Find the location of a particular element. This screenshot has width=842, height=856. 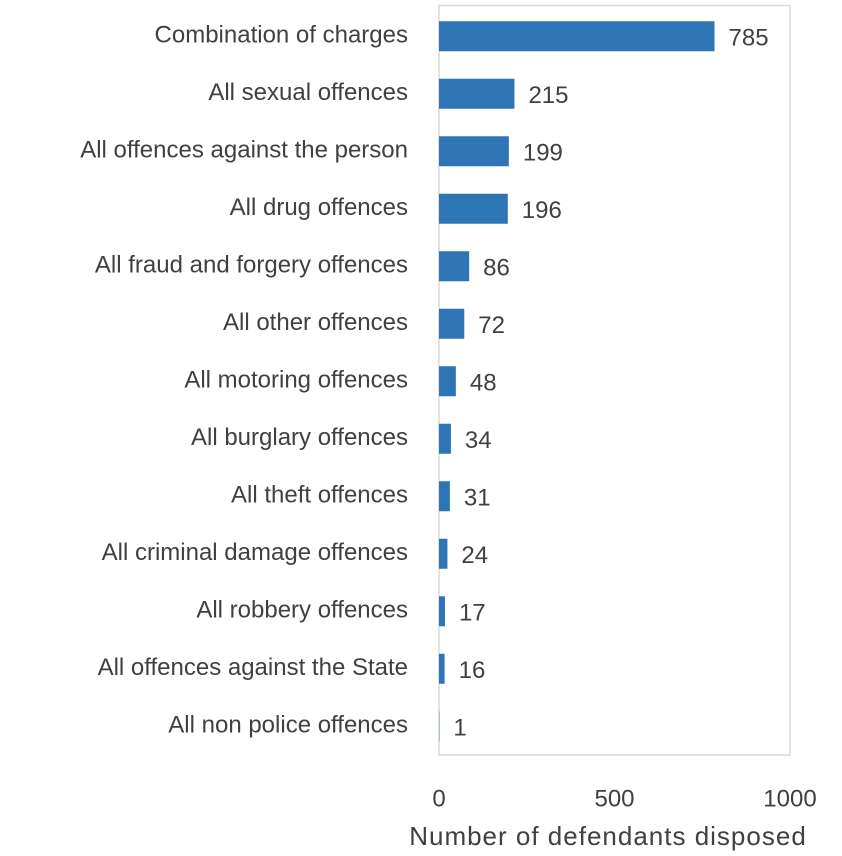

y-tick-label: All motoring offences is located at coordinates (296, 380).